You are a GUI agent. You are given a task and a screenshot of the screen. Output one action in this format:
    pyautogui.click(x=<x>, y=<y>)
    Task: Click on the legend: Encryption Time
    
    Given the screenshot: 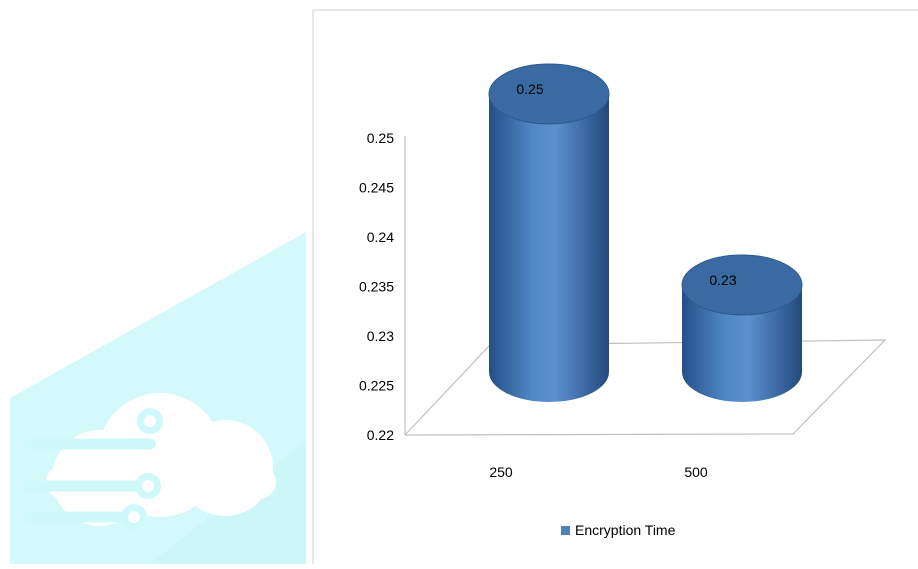 What is the action you would take?
    pyautogui.click(x=618, y=530)
    